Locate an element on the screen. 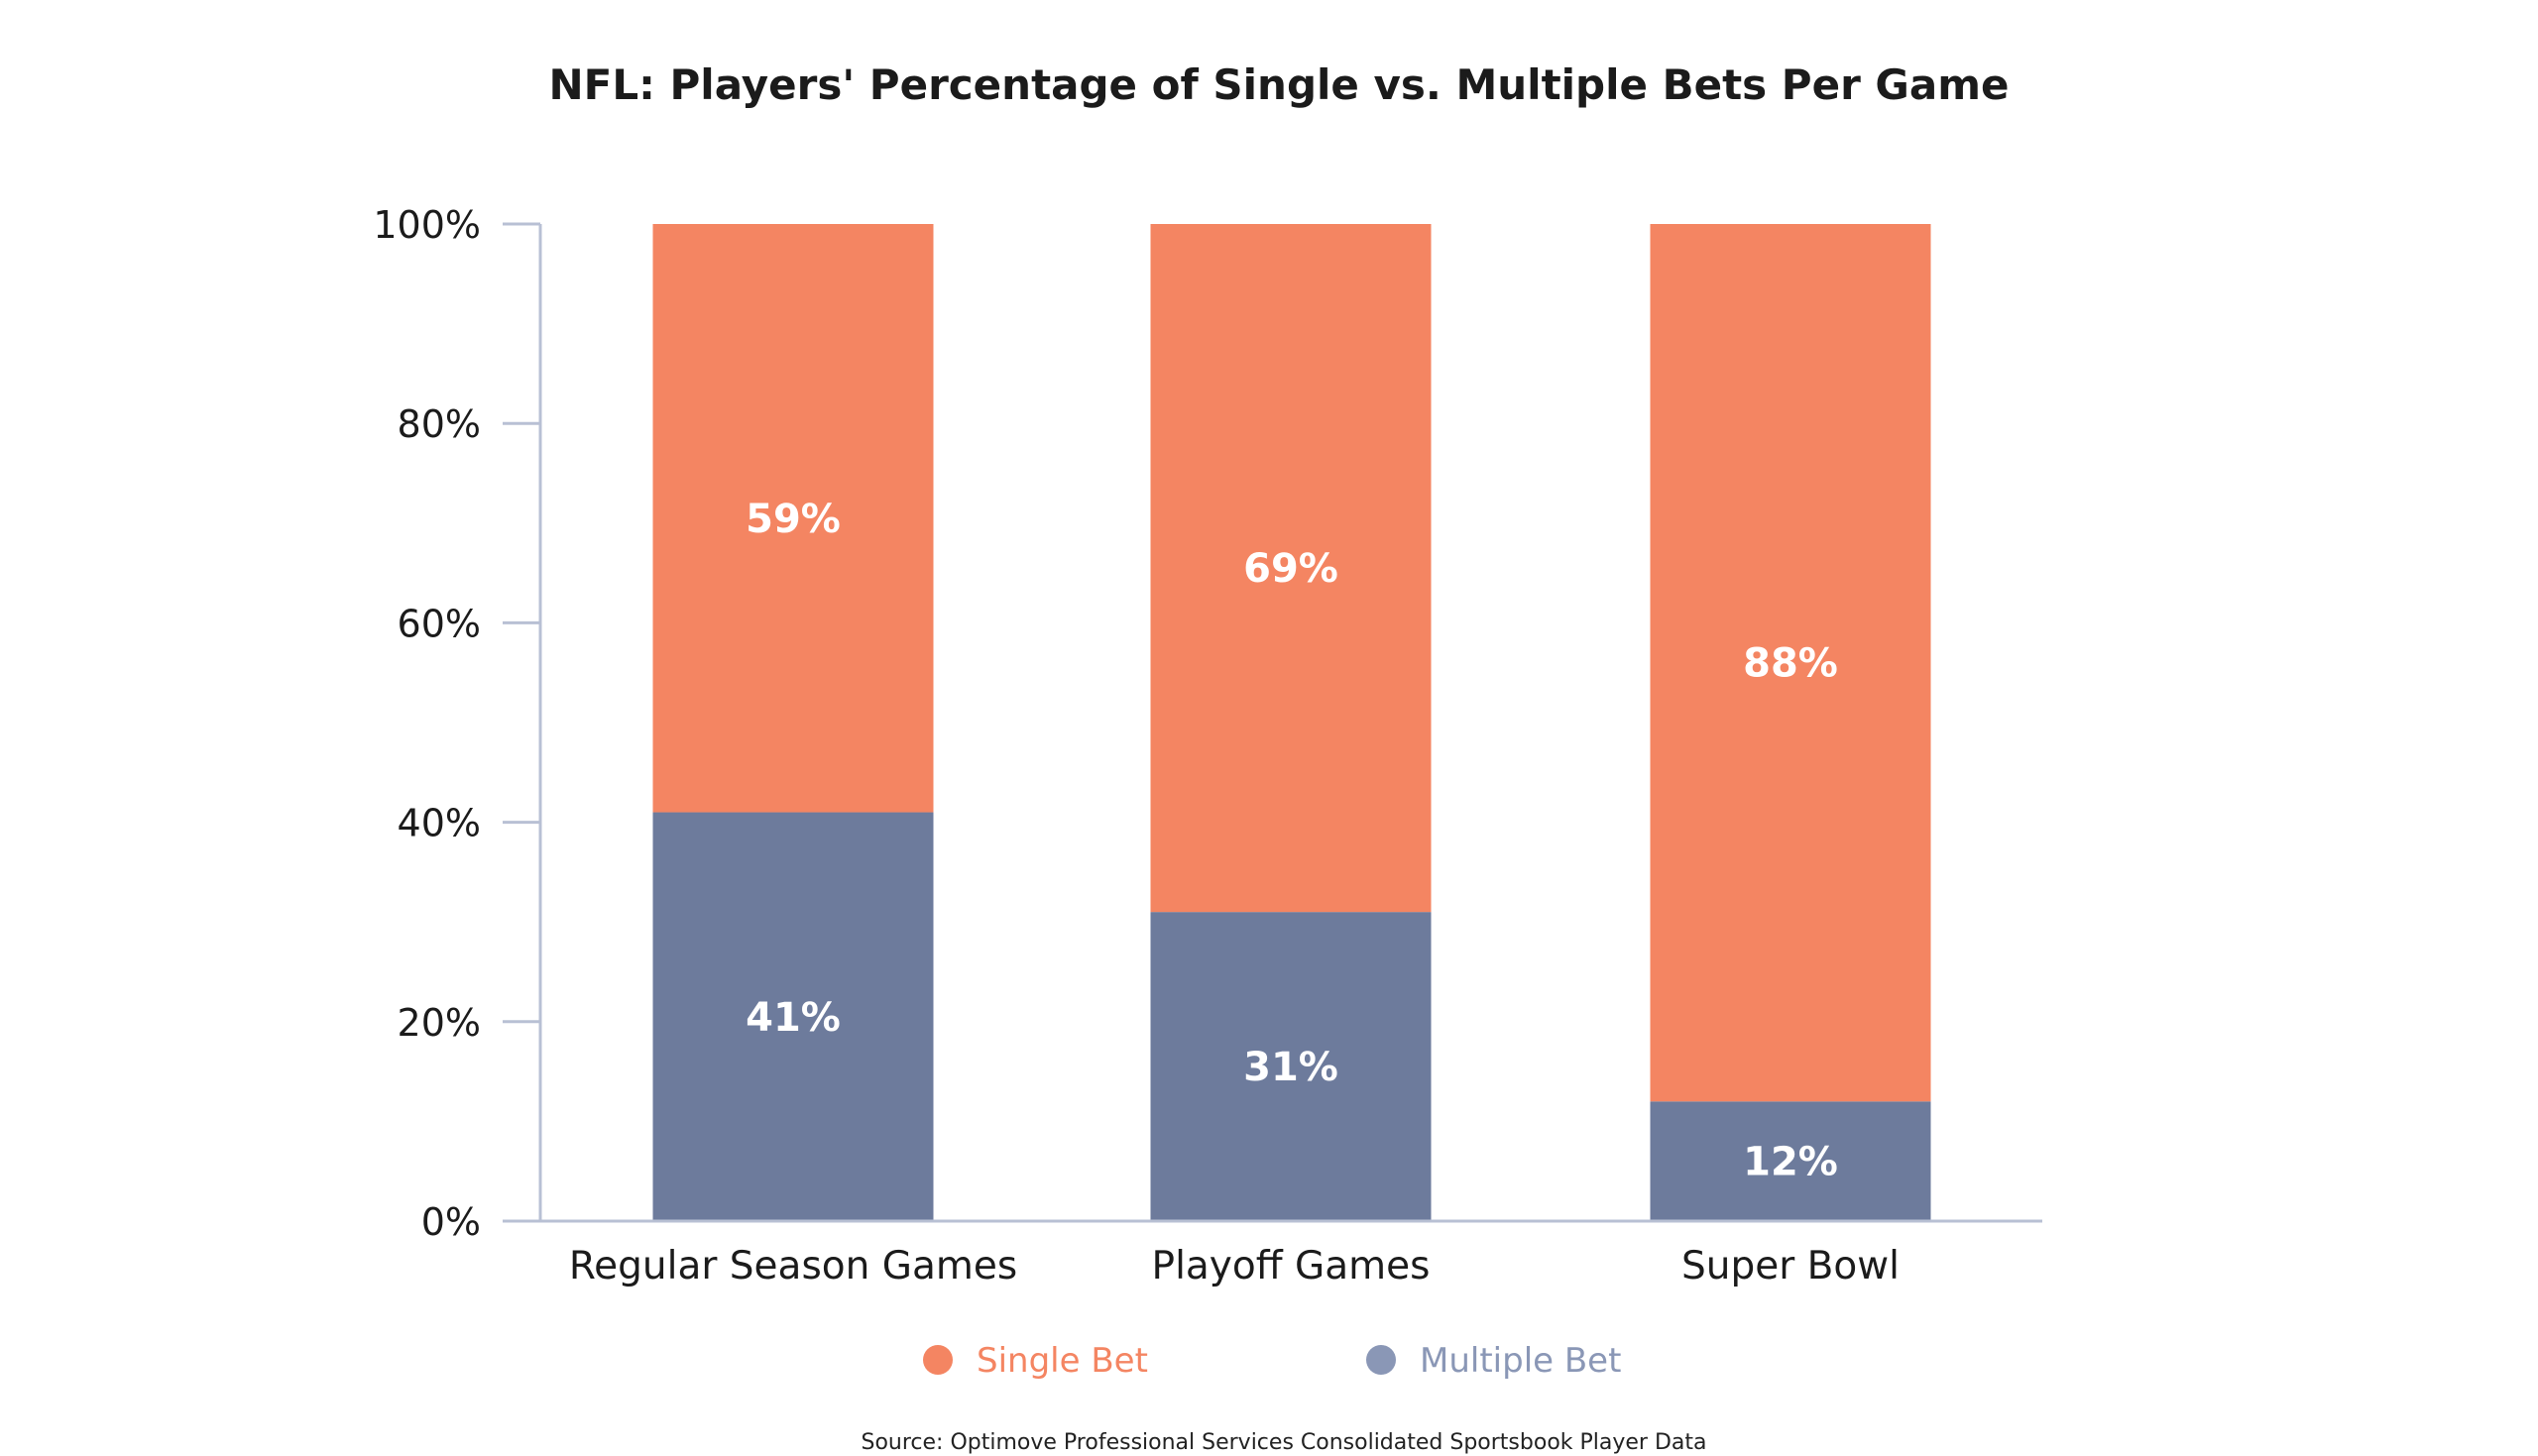  legend-label-multiple-bet: Multiple Bet is located at coordinates (1520, 1361).